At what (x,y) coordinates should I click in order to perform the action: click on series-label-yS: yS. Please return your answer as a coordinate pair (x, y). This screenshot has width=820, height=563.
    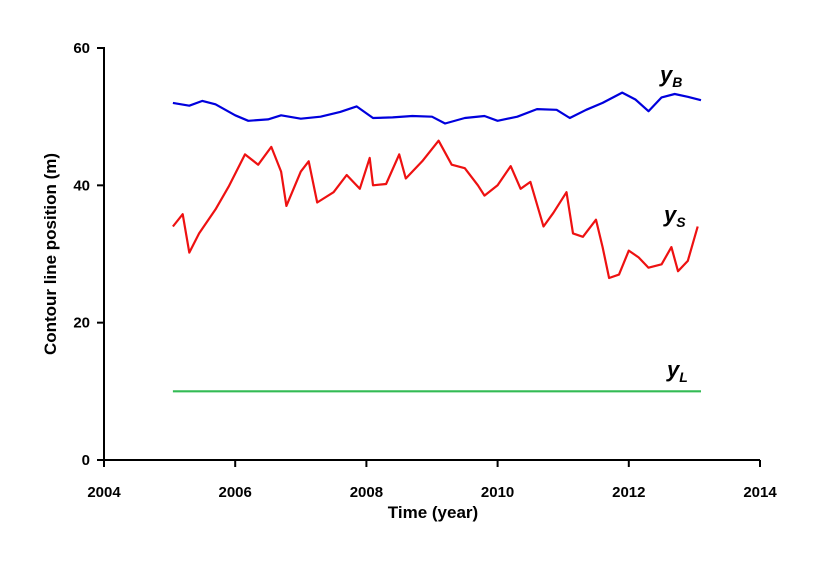
    Looking at the image, I should click on (674, 216).